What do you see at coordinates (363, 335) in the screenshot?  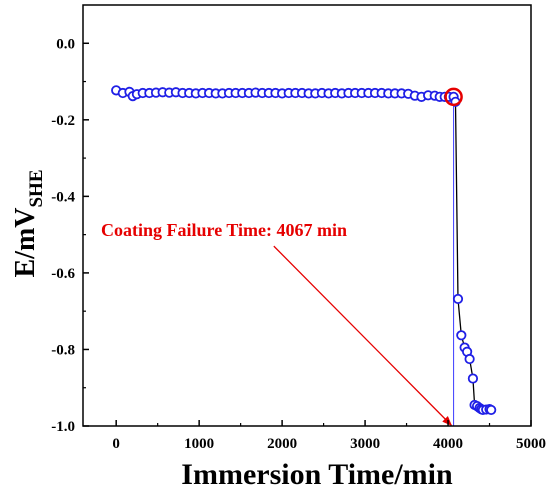 I see `annotation-arrow` at bounding box center [363, 335].